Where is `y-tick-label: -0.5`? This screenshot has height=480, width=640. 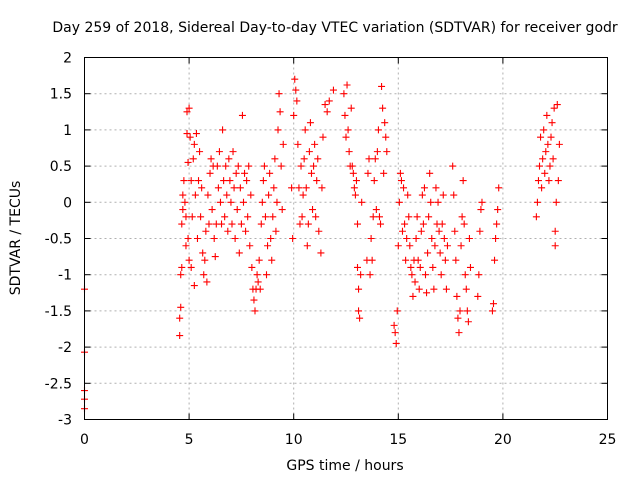 y-tick-label: -0.5 is located at coordinates (58, 240).